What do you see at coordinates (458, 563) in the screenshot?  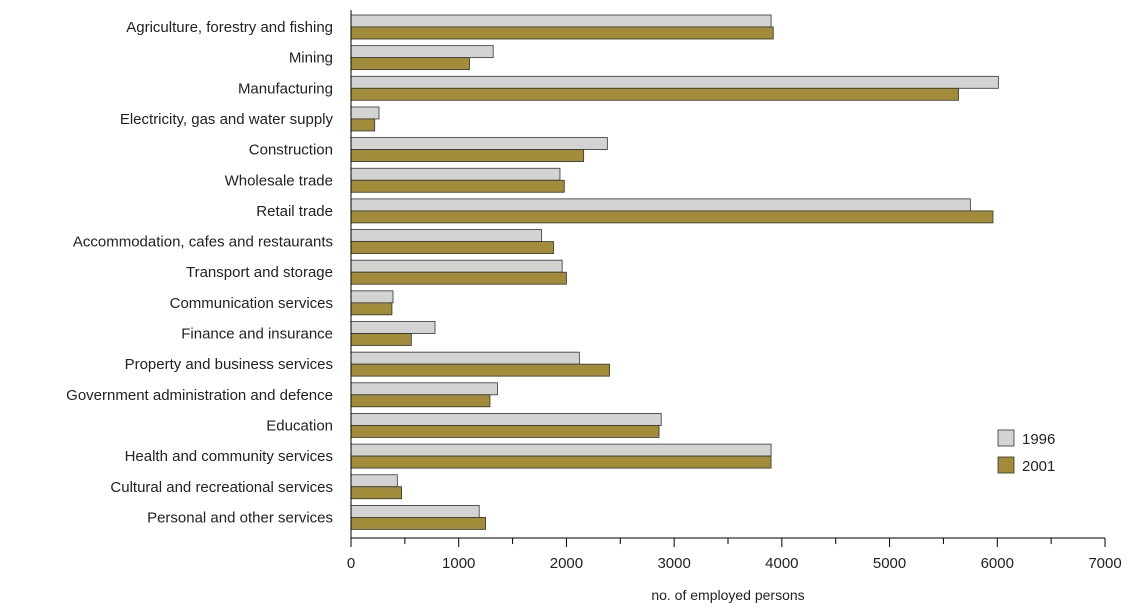 I see `x-tick-label: 1000` at bounding box center [458, 563].